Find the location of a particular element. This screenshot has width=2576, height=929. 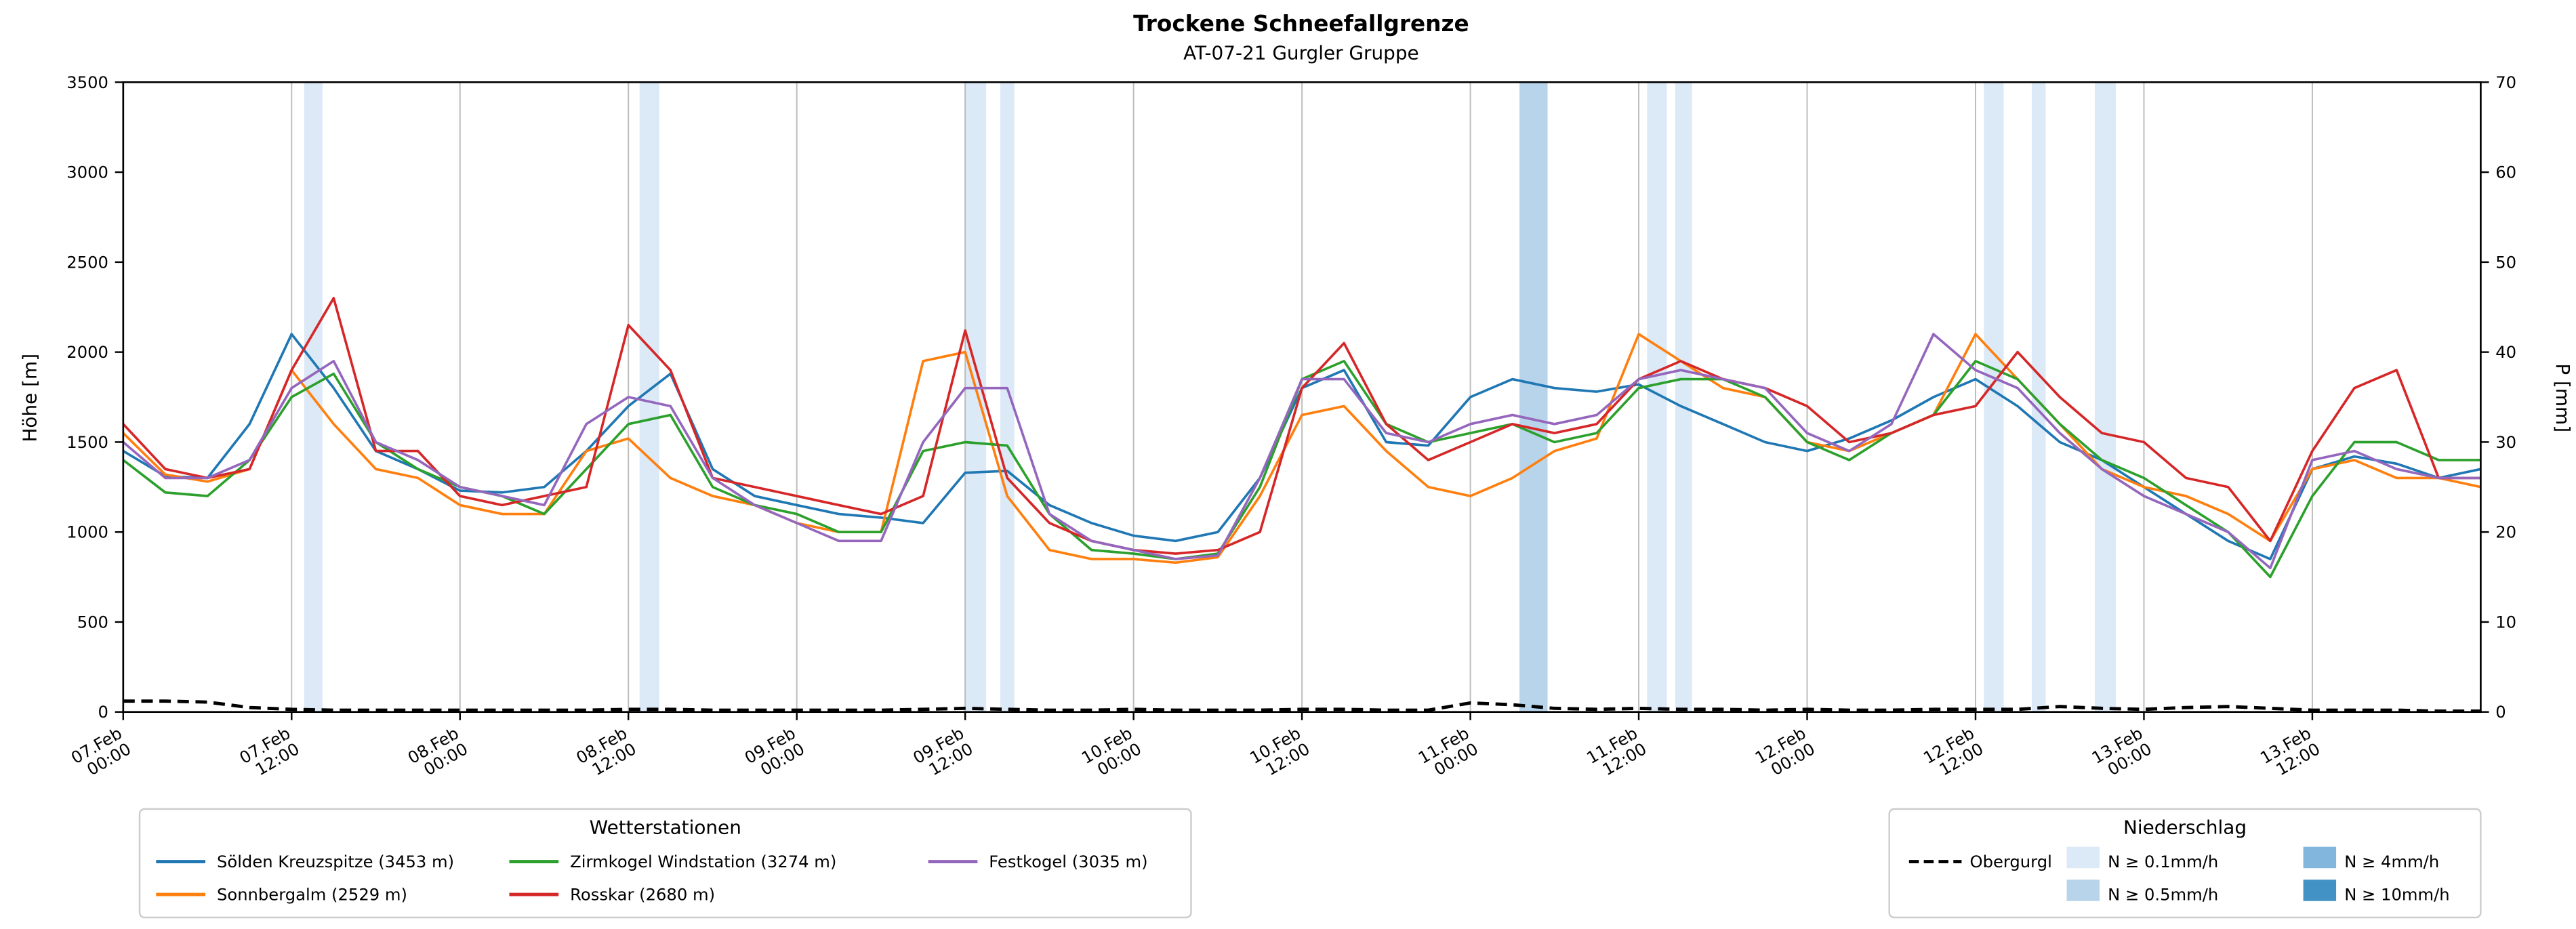

x-tick-label: 08.Feb00:00 is located at coordinates (438, 753).